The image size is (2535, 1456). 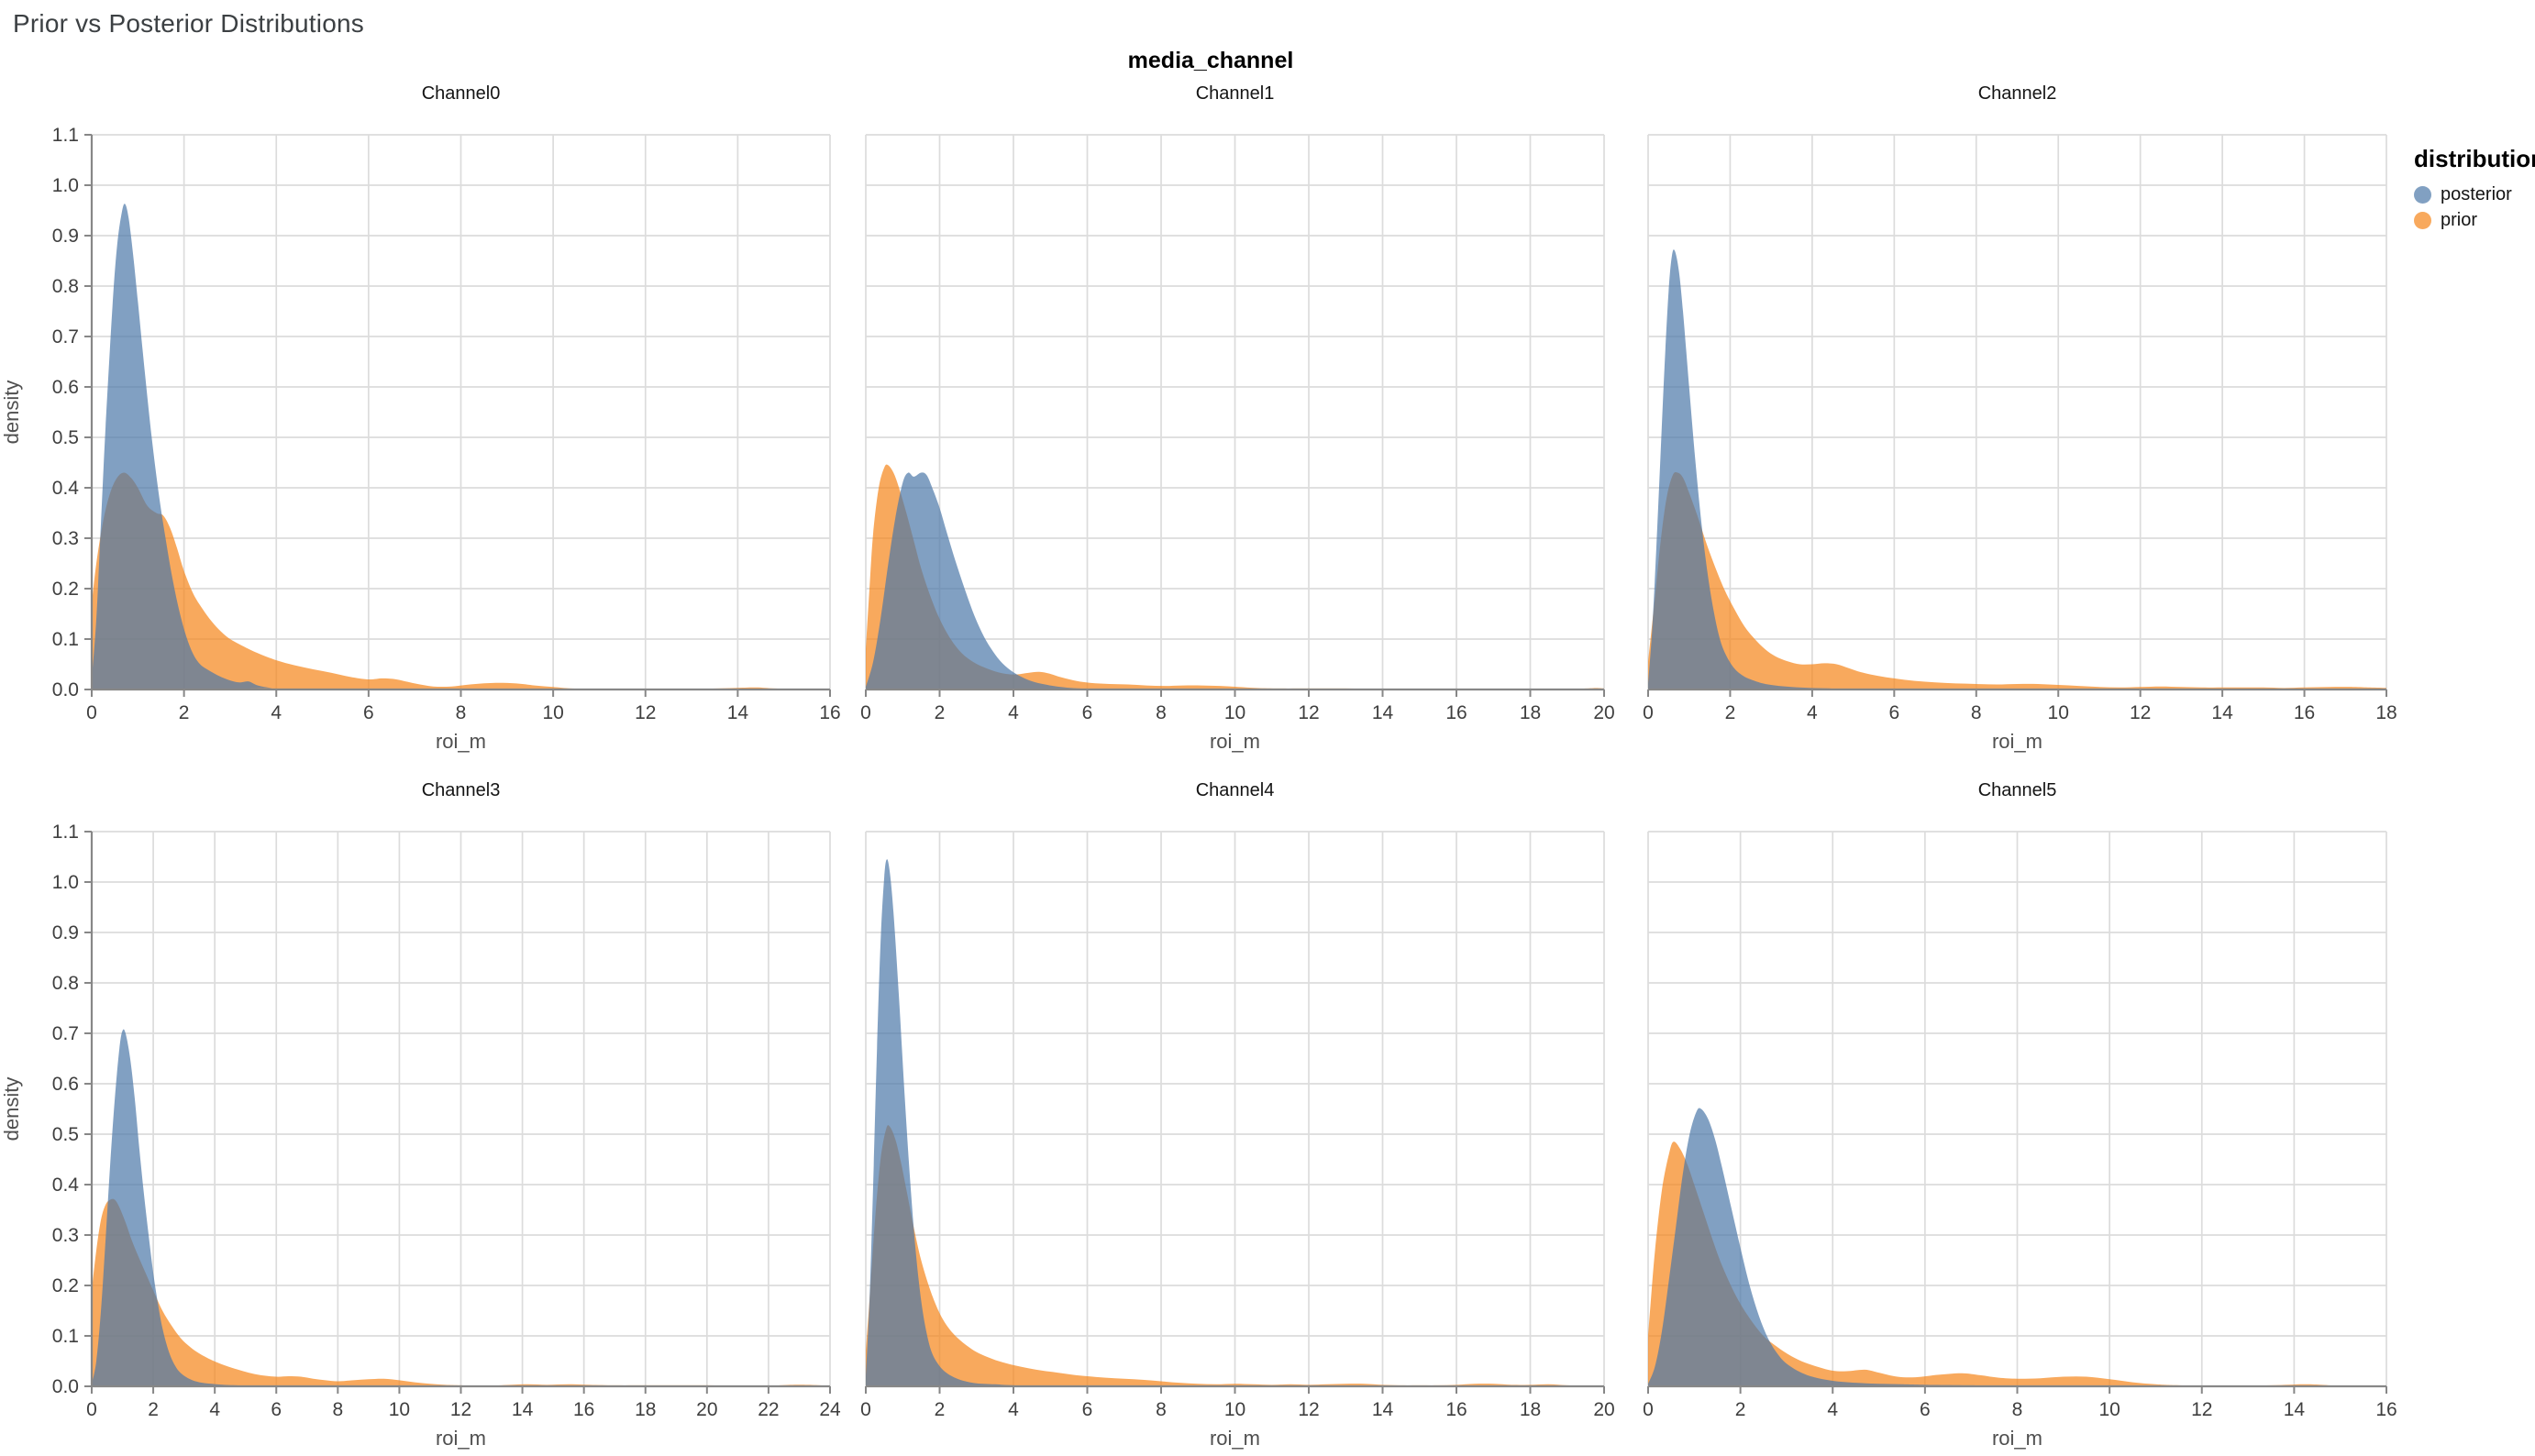 What do you see at coordinates (65, 689) in the screenshot?
I see `y-tick-label: 0.0` at bounding box center [65, 689].